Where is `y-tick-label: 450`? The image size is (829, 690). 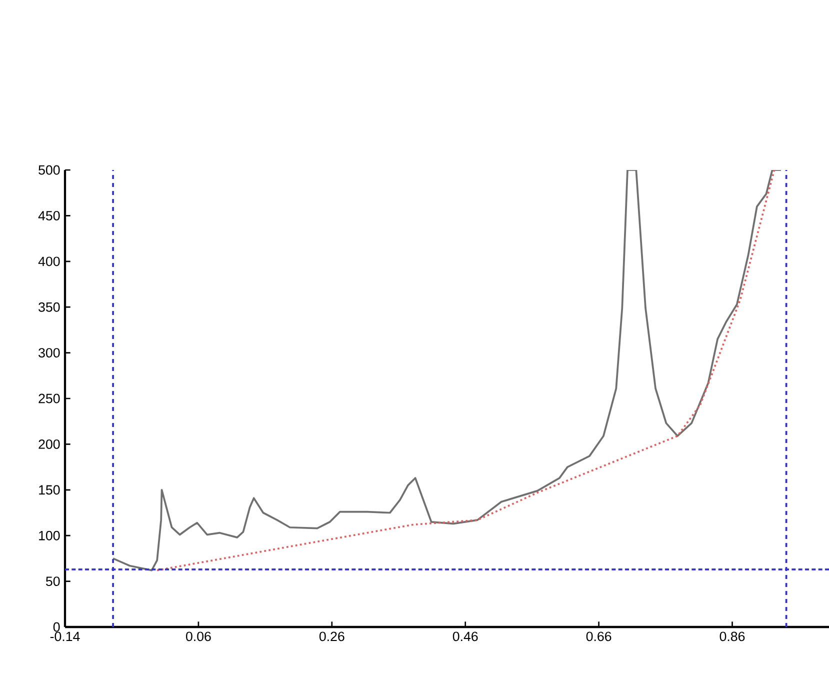 y-tick-label: 450 is located at coordinates (49, 215).